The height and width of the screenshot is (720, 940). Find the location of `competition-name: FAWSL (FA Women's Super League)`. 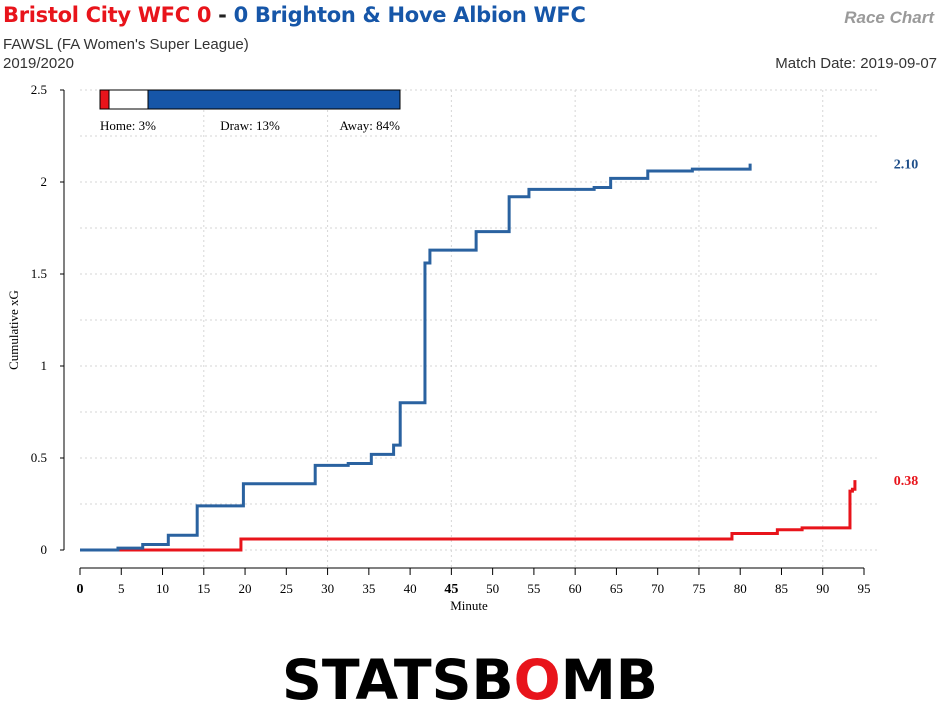

competition-name: FAWSL (FA Women's Super League) is located at coordinates (126, 44).